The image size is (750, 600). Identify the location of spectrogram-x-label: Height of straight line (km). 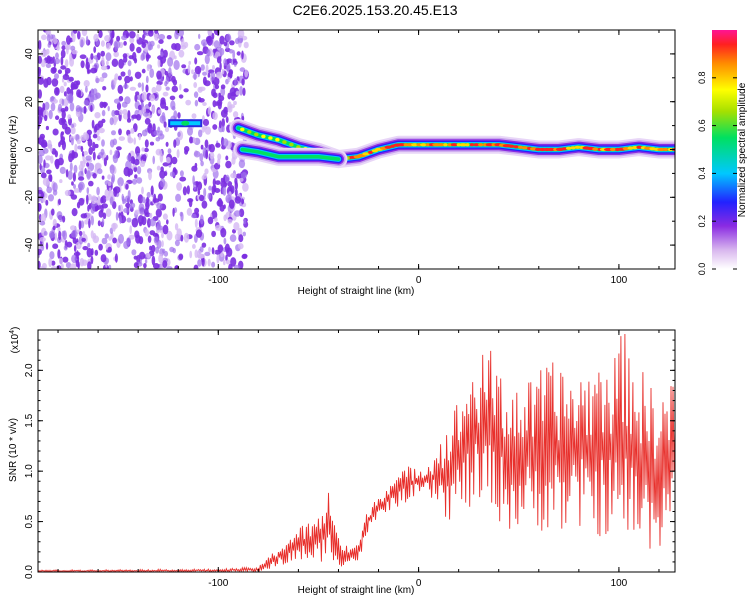
(356, 291).